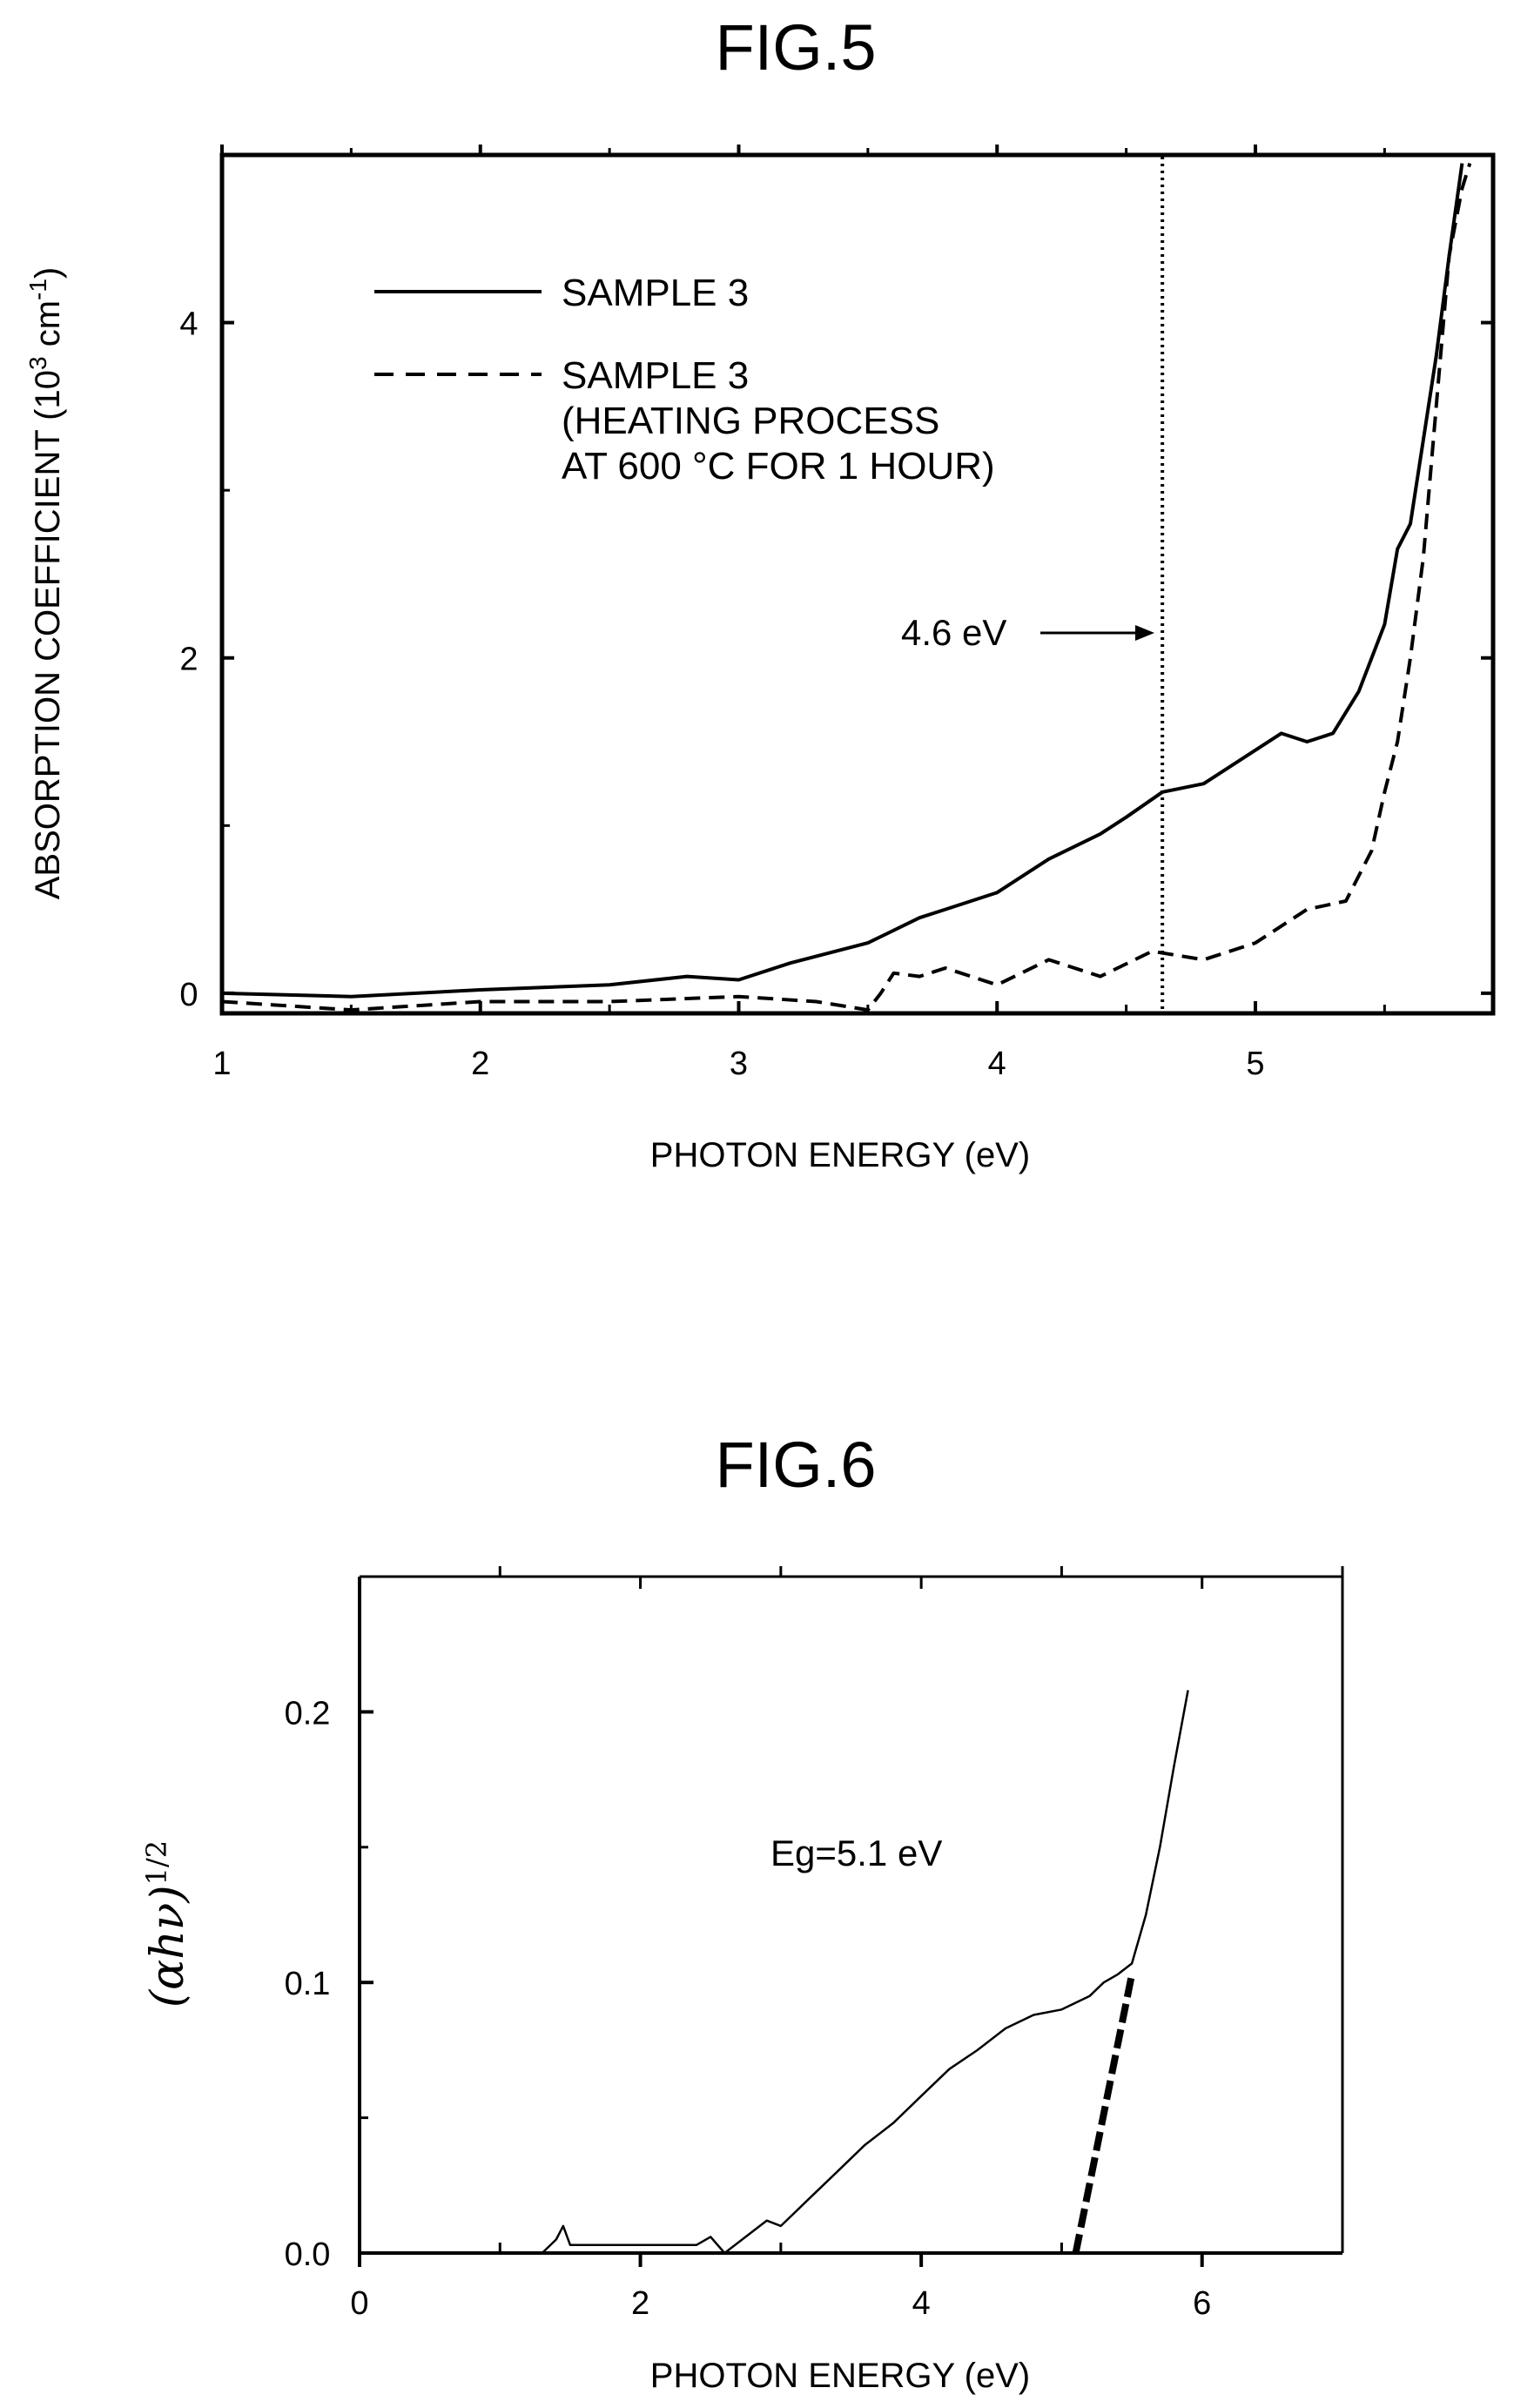 The width and height of the screenshot is (1534, 2408). I want to click on fig5-annotation-arrowhead, so click(1144, 633).